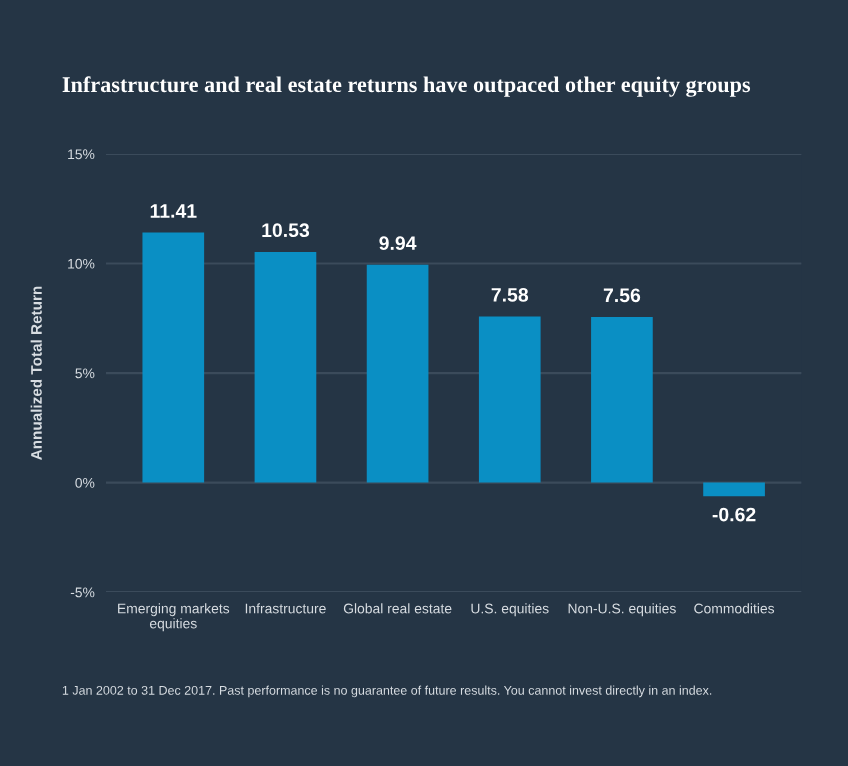  I want to click on data-label: 7.58, so click(510, 294).